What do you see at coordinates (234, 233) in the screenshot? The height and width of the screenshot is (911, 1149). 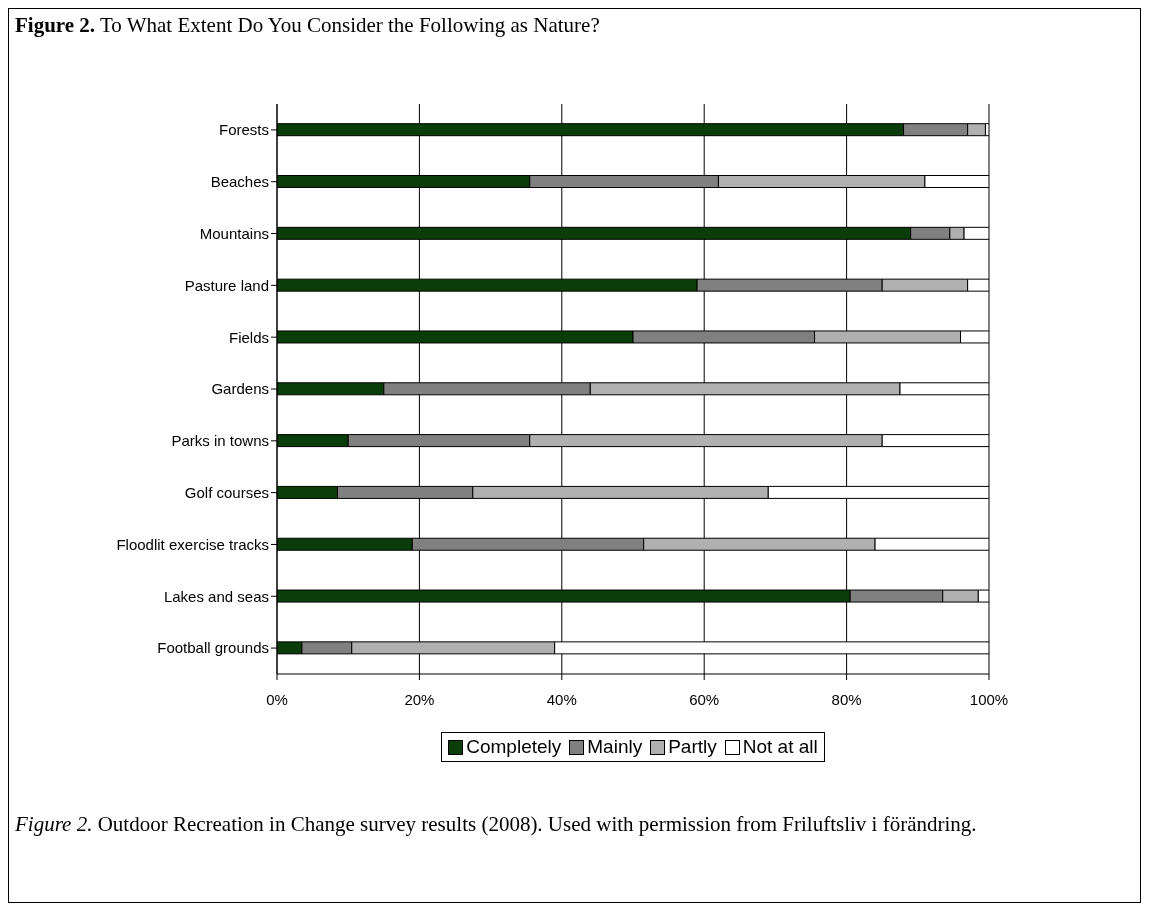 I see `y-tick-label: Mountains` at bounding box center [234, 233].